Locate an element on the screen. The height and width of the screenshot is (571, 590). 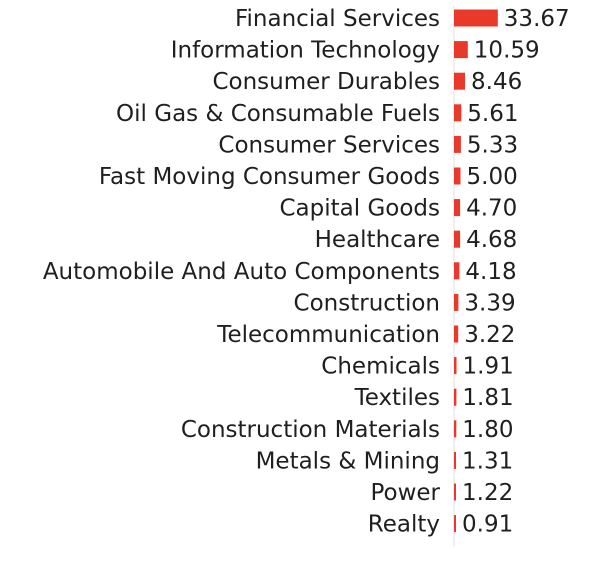
value-label-9: 3.39 is located at coordinates (489, 303).